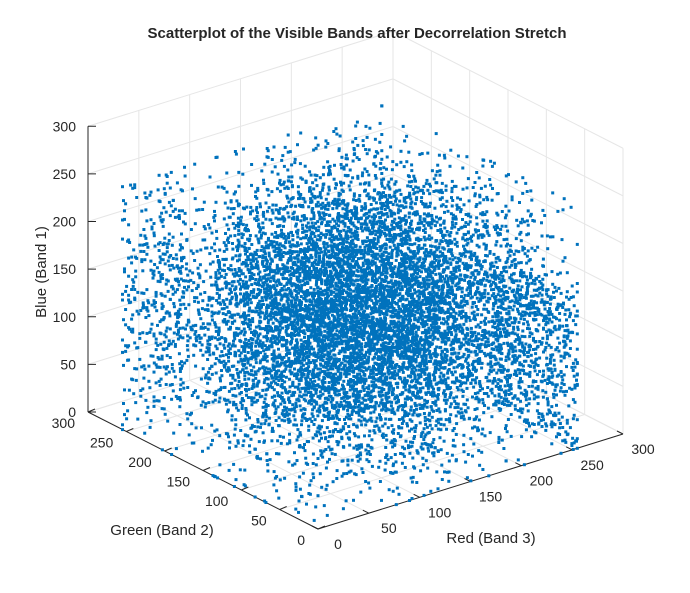 Image resolution: width=690 pixels, height=593 pixels. I want to click on y-tick-label: 300, so click(64, 423).